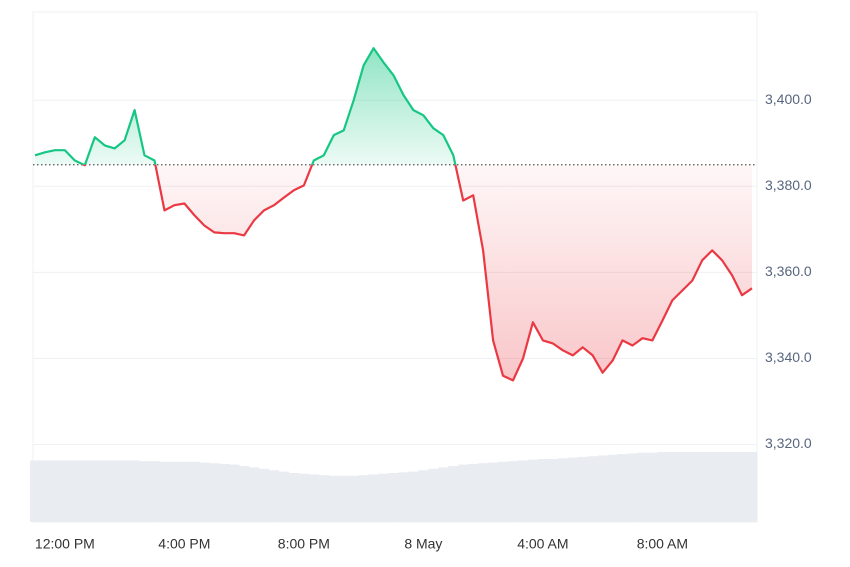  Describe the element at coordinates (788, 271) in the screenshot. I see `y-tick-label: 3,360.0` at that location.